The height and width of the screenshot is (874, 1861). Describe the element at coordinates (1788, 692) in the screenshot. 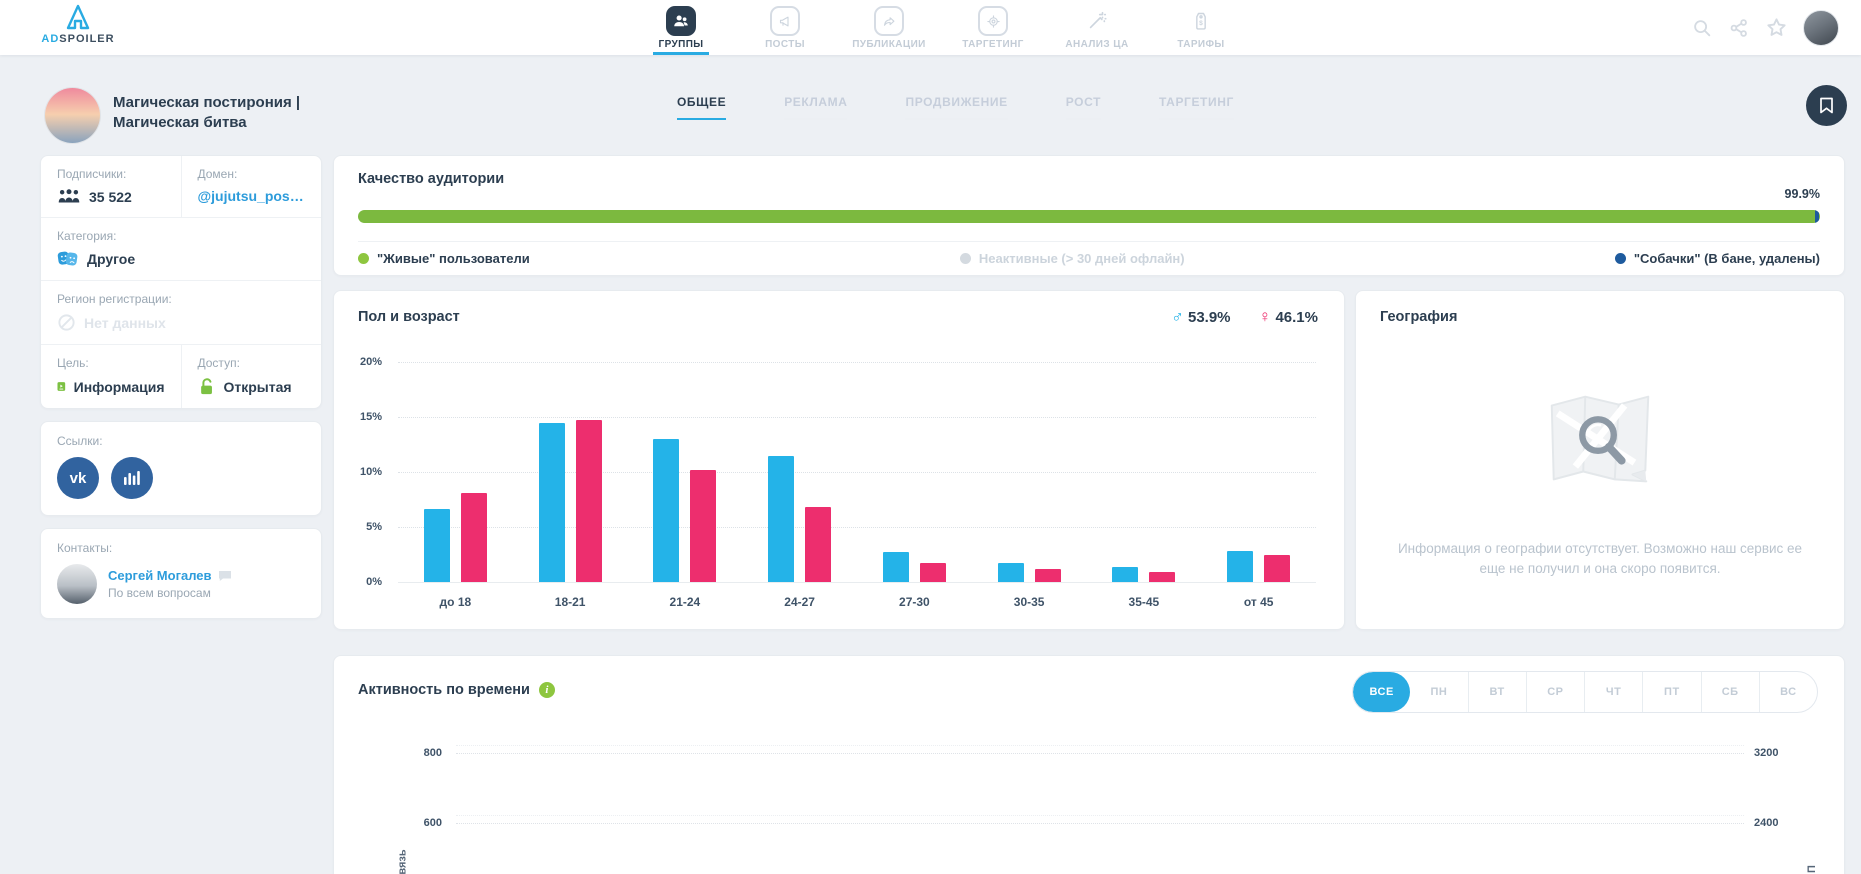

I see `day-tab-sun: ВС` at that location.